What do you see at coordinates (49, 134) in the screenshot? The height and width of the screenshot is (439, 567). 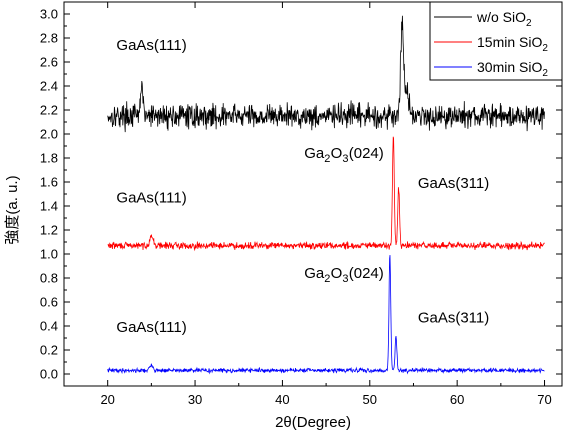 I see `y-tick-label: 2.0` at bounding box center [49, 134].